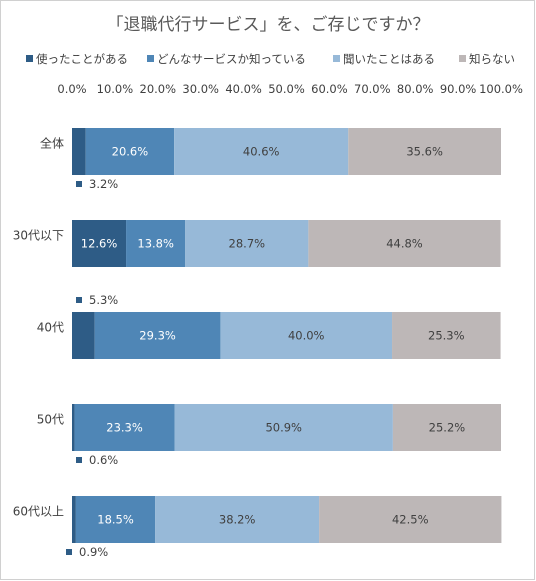 The width and height of the screenshot is (536, 581). What do you see at coordinates (268, 25) in the screenshot?
I see `chart-title: 「退職代行サービス」を、ご存じですか？` at bounding box center [268, 25].